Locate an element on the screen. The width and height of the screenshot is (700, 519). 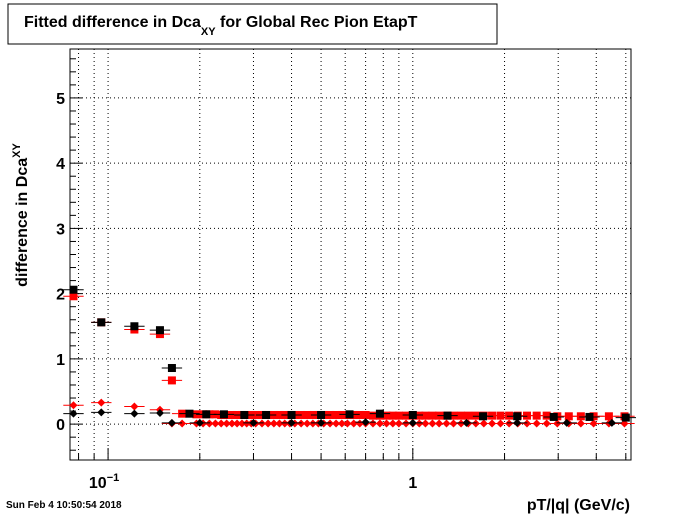
y-tick-label: 0 is located at coordinates (60, 425).